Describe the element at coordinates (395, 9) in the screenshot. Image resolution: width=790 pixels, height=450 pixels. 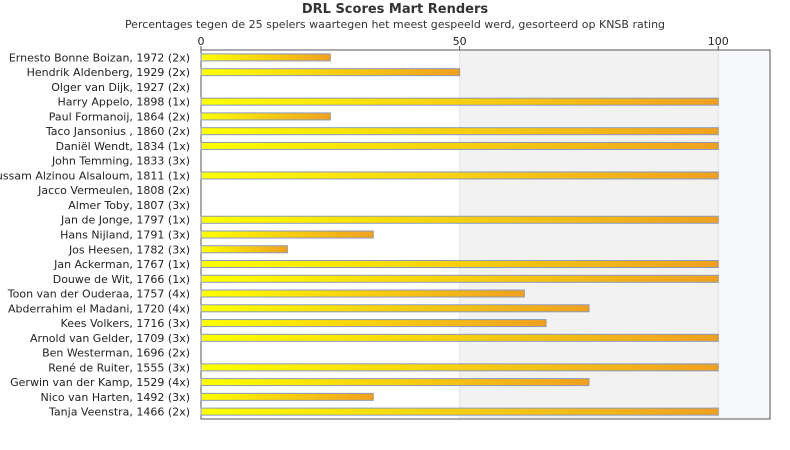
I see `chart-title: DRL Scores Mart Renders` at that location.